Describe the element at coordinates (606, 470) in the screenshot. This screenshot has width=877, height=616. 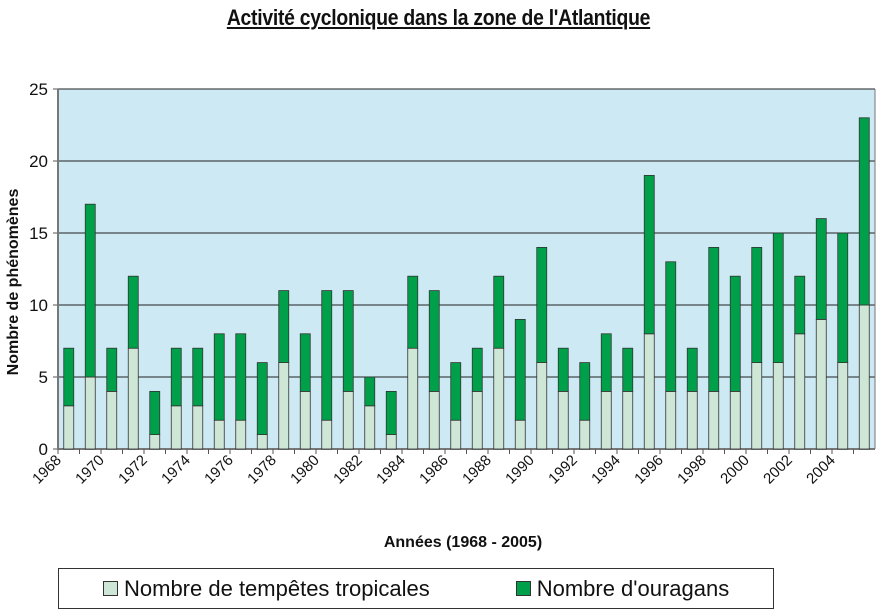
I see `x-tick-label: 1994` at that location.